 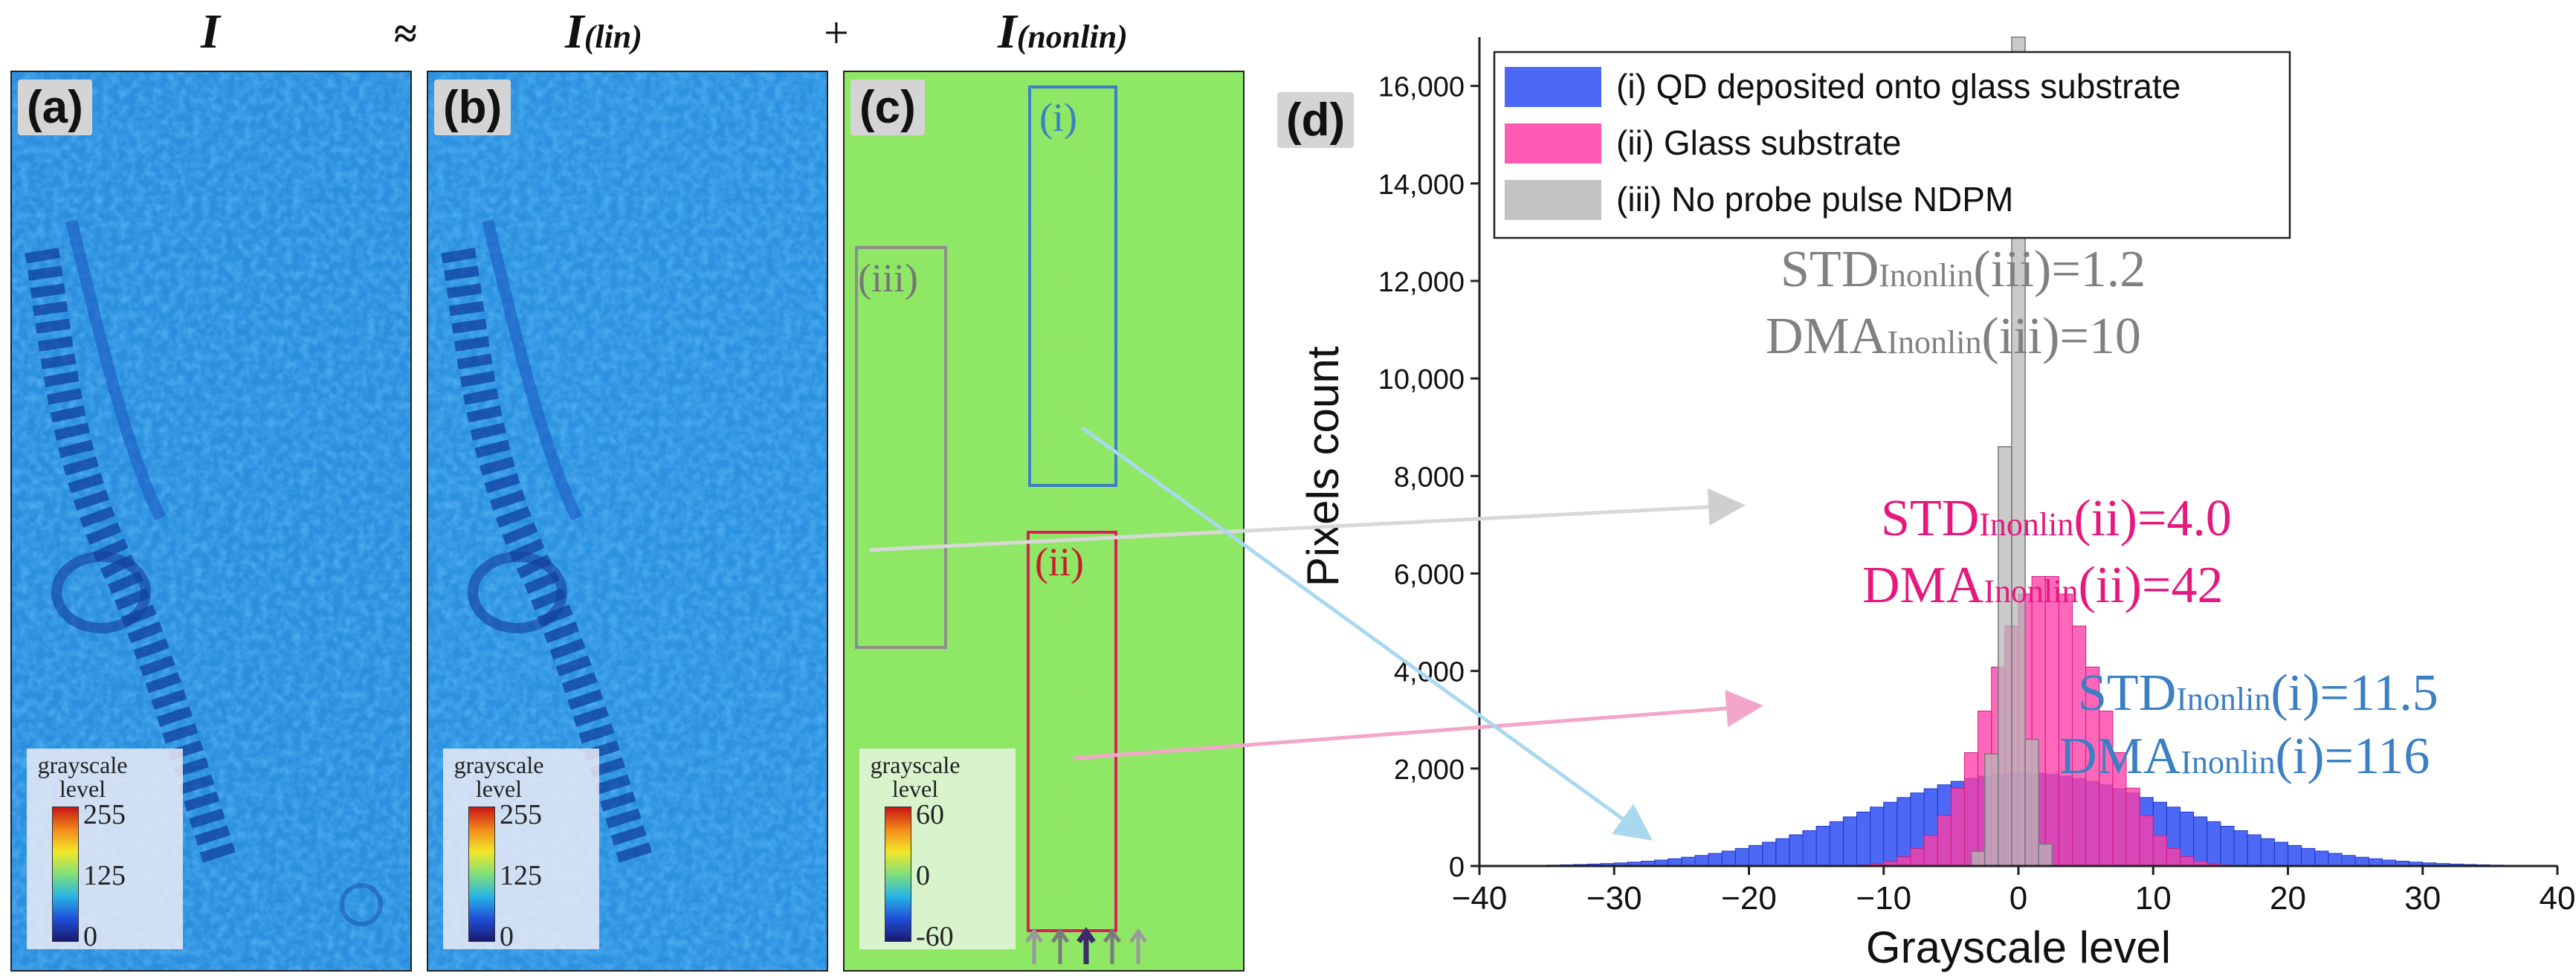 What do you see at coordinates (1480, 898) in the screenshot?
I see `x-tick-label: −40` at bounding box center [1480, 898].